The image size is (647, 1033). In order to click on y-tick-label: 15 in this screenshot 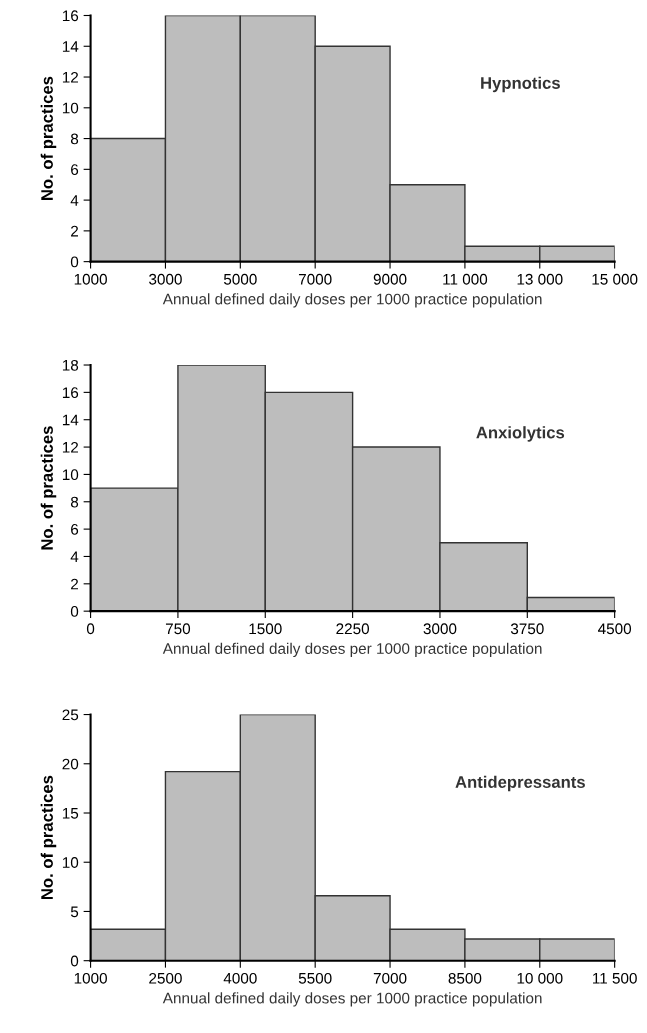, I will do `click(70, 813)`.